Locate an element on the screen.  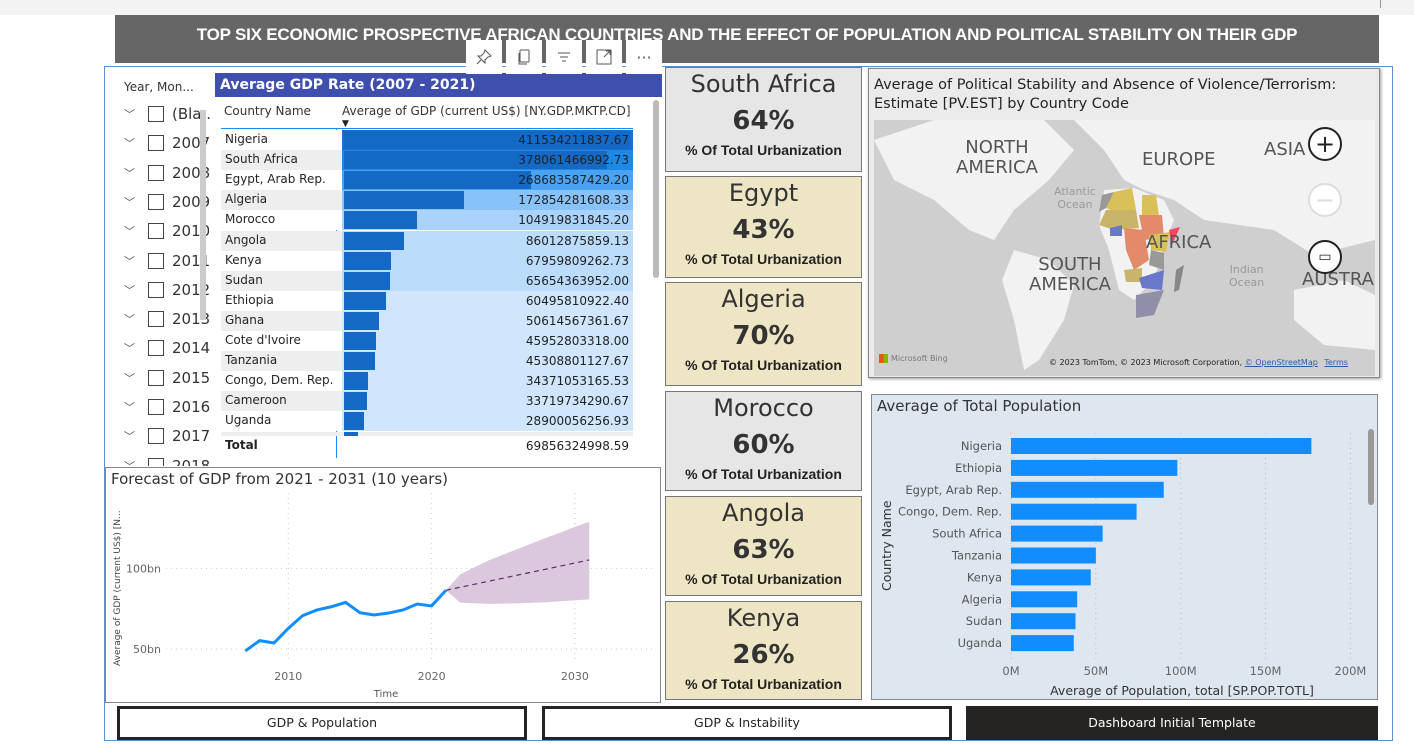
copy-icon is located at coordinates (524, 57).